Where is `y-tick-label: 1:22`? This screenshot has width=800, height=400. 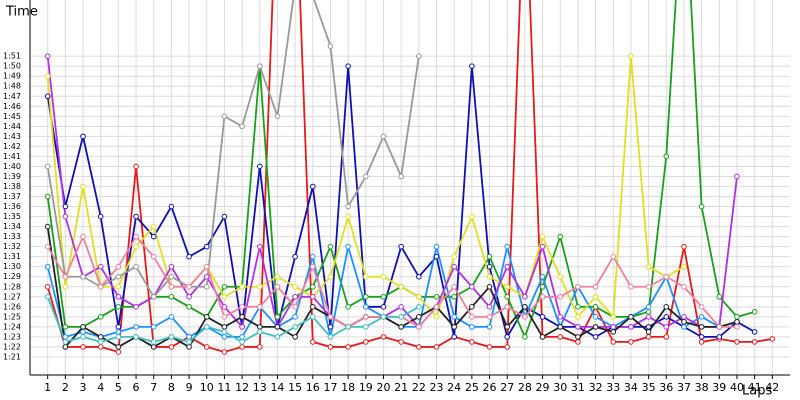 y-tick-label: 1:22 is located at coordinates (12, 346).